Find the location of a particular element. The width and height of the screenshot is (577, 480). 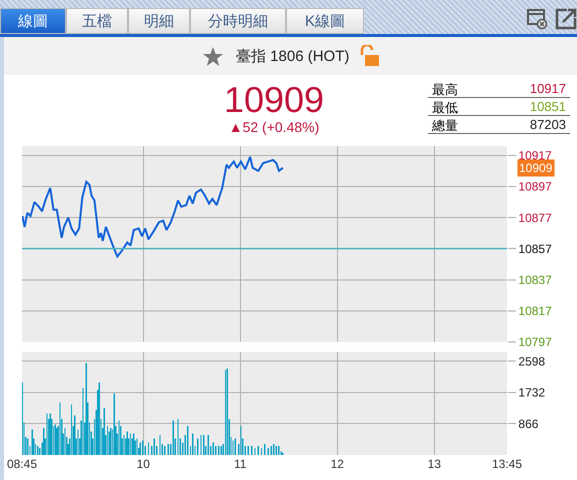

text: 總量 is located at coordinates (445, 126).